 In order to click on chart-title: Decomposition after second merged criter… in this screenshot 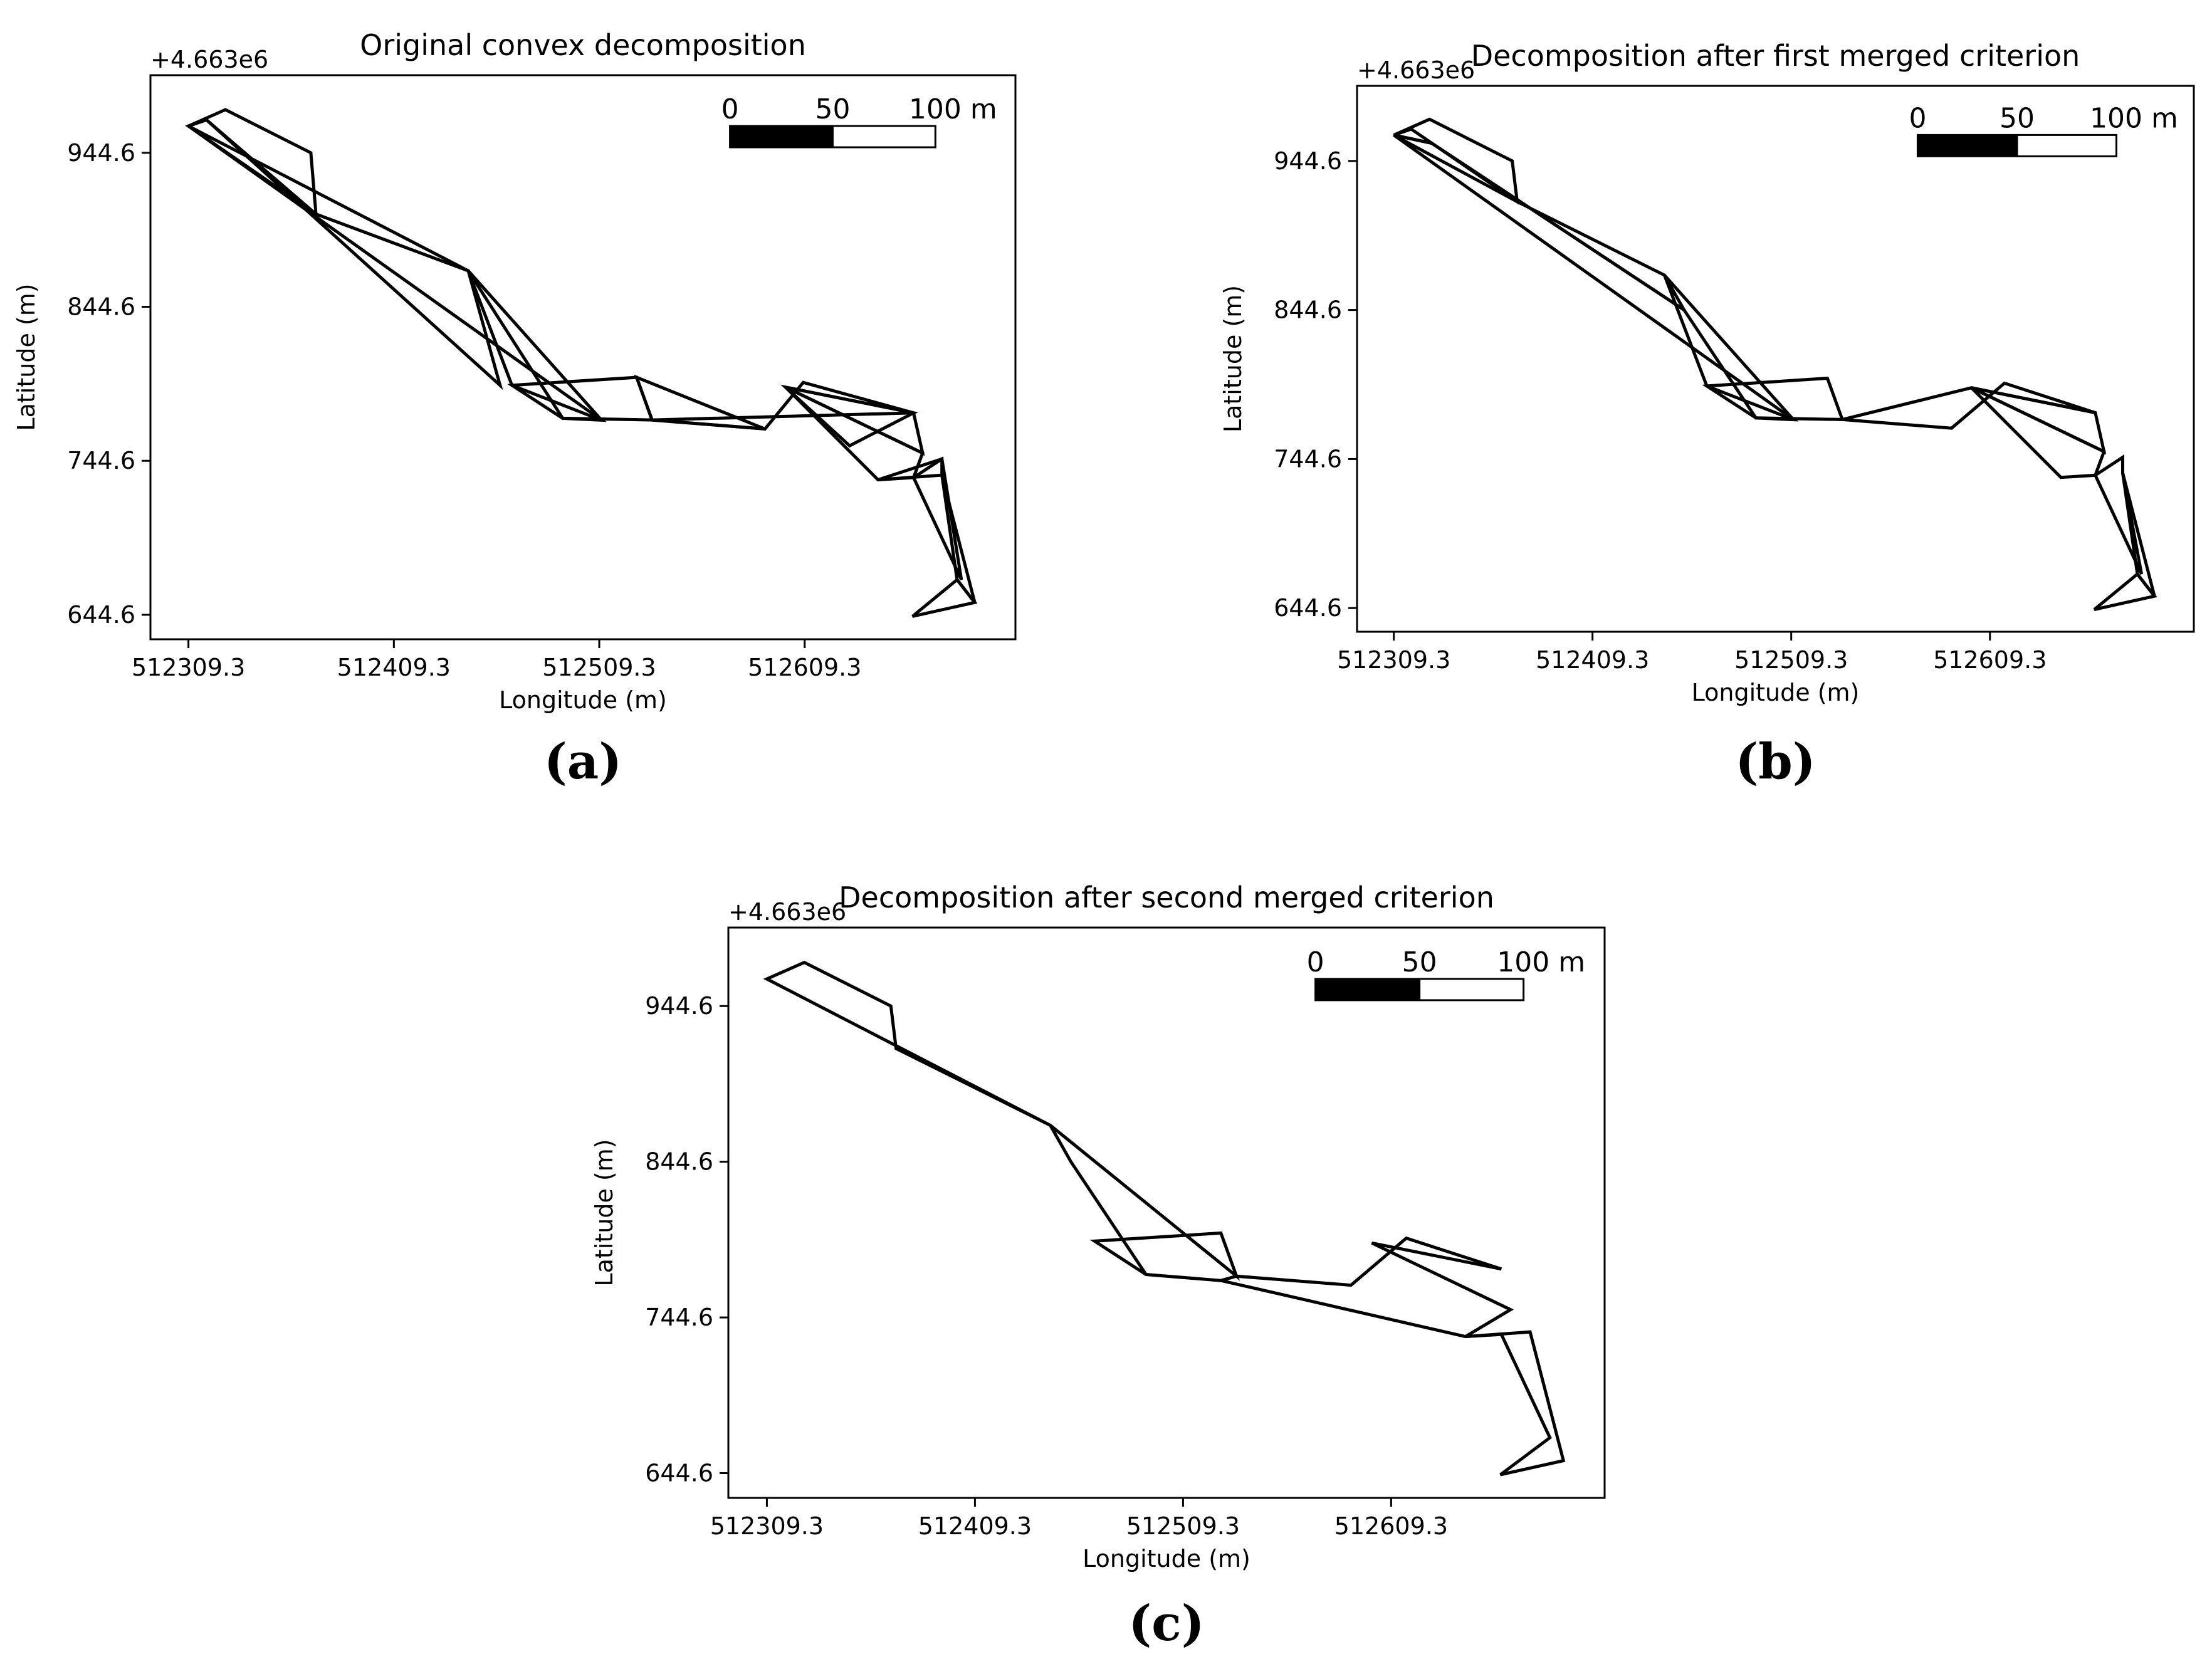, I will do `click(1166, 897)`.